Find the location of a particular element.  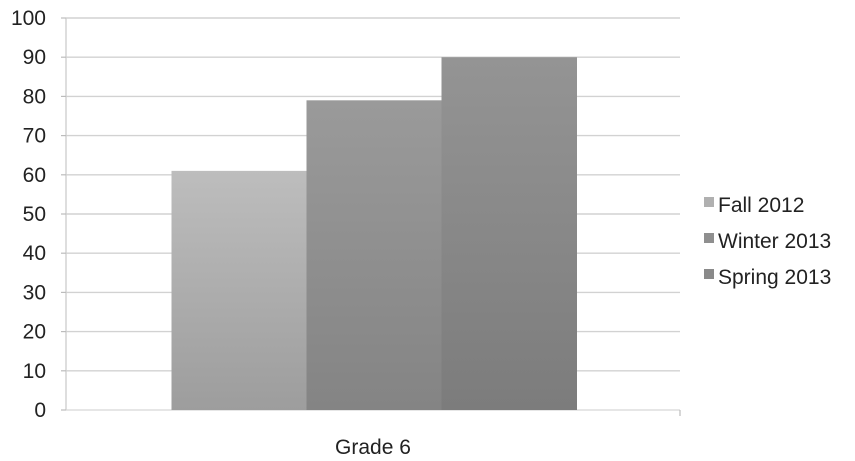

x-category-label: Grade 6 is located at coordinates (373, 447).